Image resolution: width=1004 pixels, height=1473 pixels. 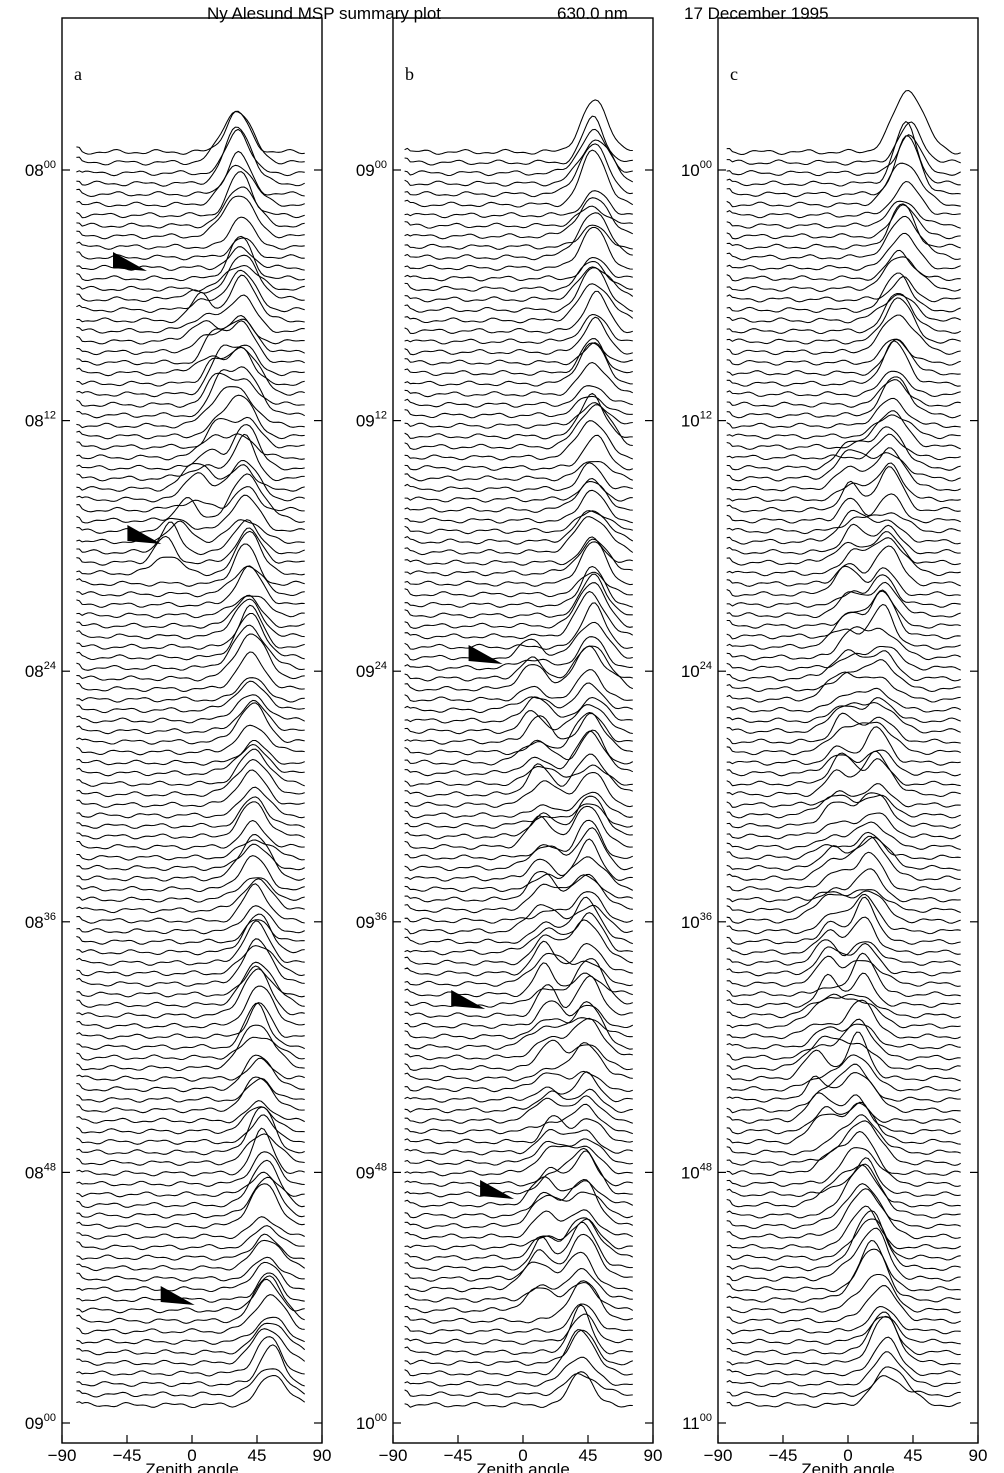 I want to click on time-tick-label: 1000, so click(x=696, y=169).